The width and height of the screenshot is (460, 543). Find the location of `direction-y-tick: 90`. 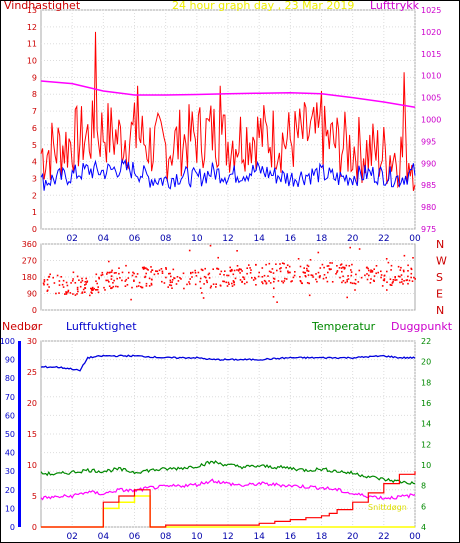

direction-y-tick: 90 is located at coordinates (32, 294).